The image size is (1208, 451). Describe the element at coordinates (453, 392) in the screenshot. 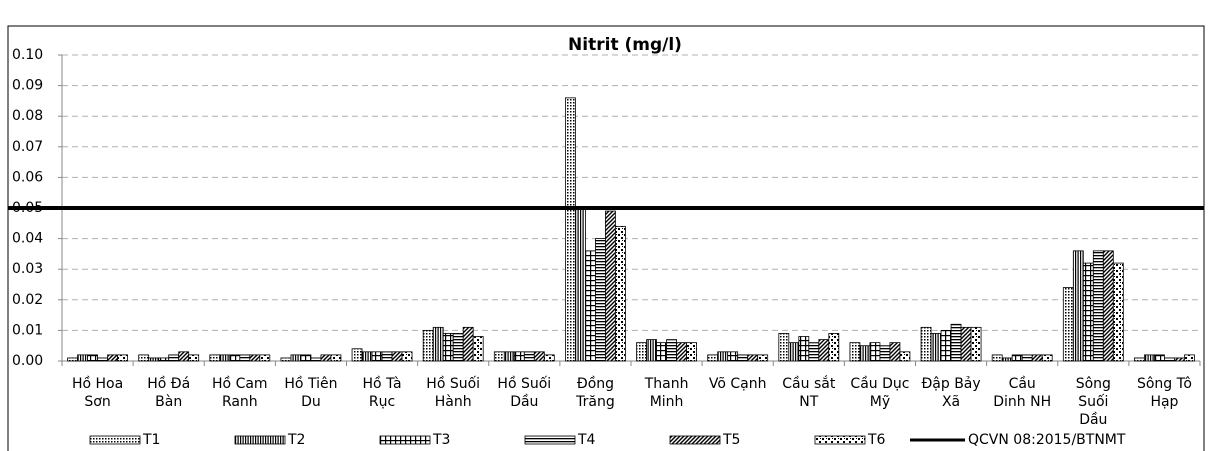

I see `x-tick-label: Hồ Suối Hành` at that location.